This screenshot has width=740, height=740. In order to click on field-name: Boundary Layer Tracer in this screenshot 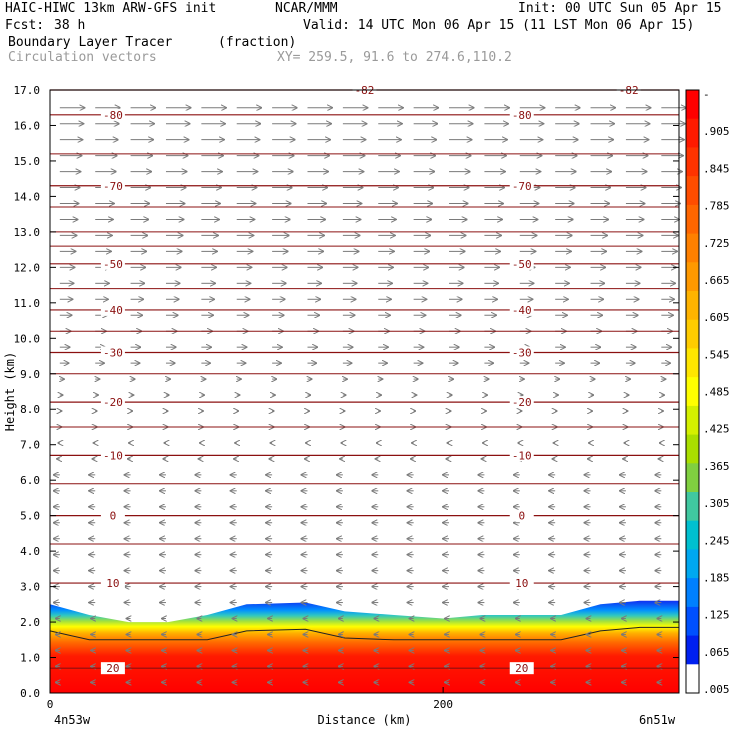, I will do `click(90, 42)`.